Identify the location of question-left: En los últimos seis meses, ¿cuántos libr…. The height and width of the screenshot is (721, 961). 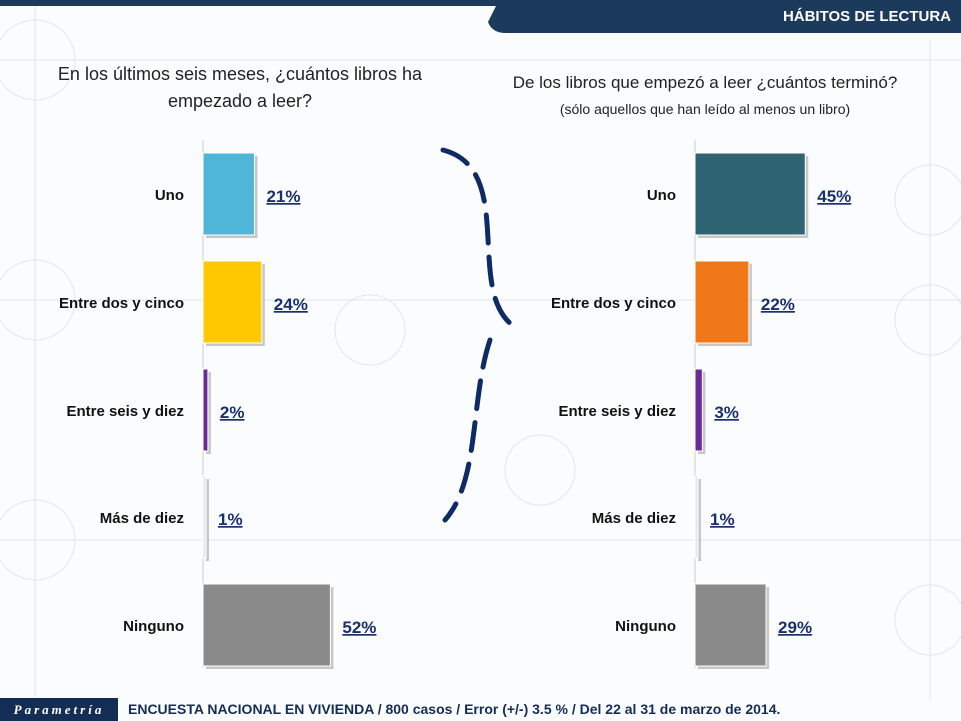
(240, 87).